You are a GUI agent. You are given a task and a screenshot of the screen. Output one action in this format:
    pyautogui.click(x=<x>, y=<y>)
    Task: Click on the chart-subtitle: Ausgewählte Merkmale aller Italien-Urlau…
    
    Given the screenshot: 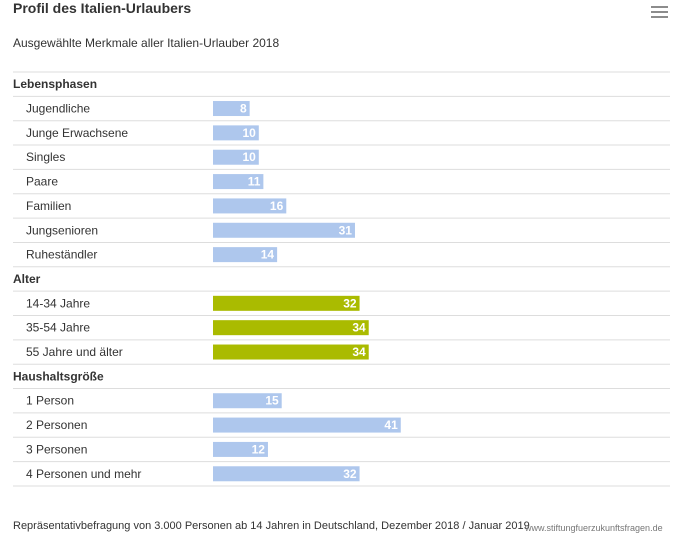 What is the action you would take?
    pyautogui.click(x=146, y=43)
    